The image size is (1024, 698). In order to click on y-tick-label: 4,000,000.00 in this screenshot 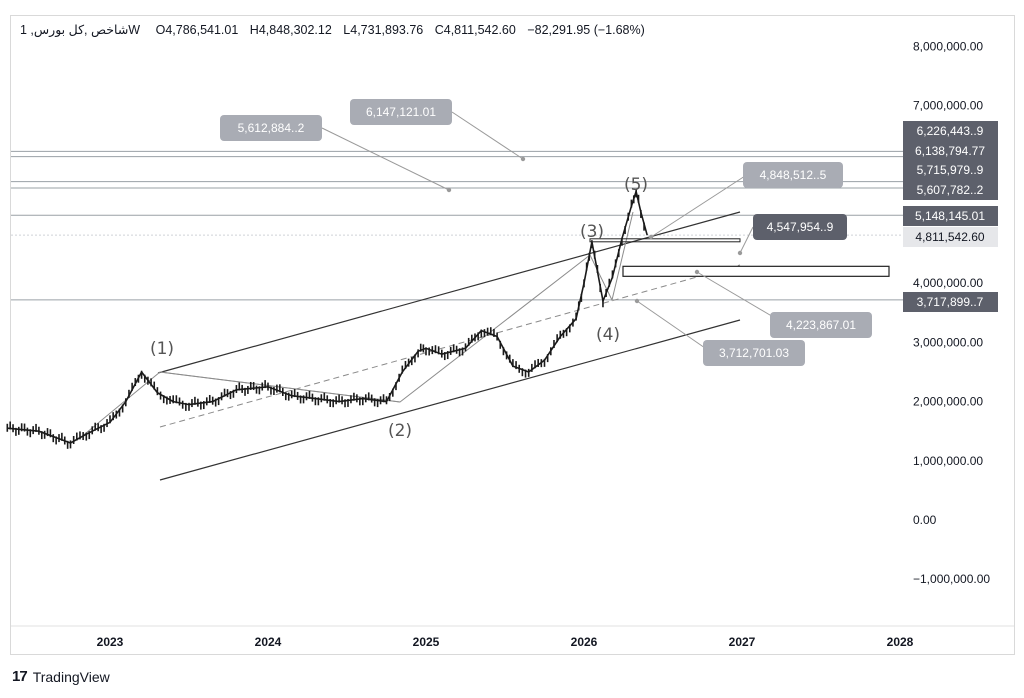, I will do `click(948, 283)`.